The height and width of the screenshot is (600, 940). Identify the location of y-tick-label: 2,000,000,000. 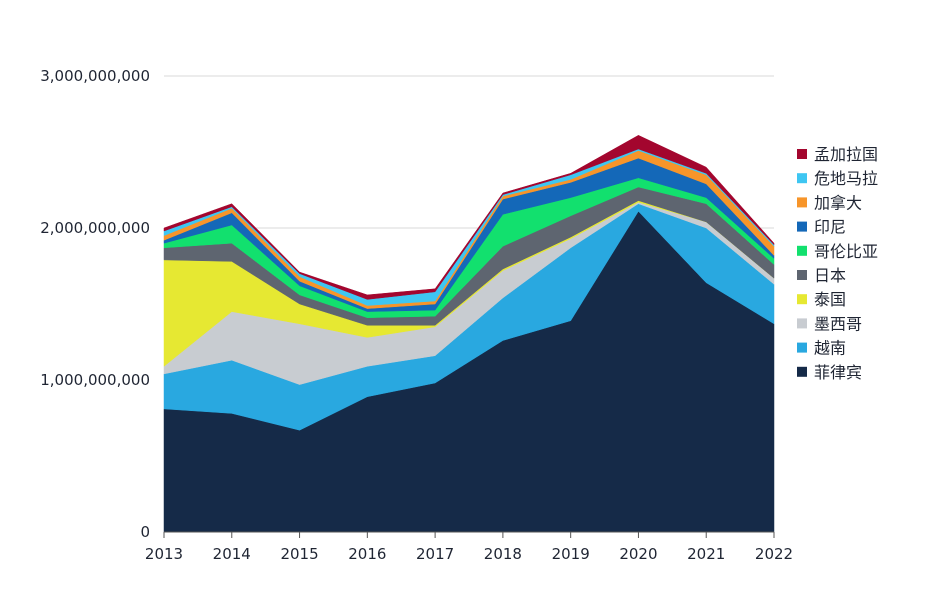
(95, 228).